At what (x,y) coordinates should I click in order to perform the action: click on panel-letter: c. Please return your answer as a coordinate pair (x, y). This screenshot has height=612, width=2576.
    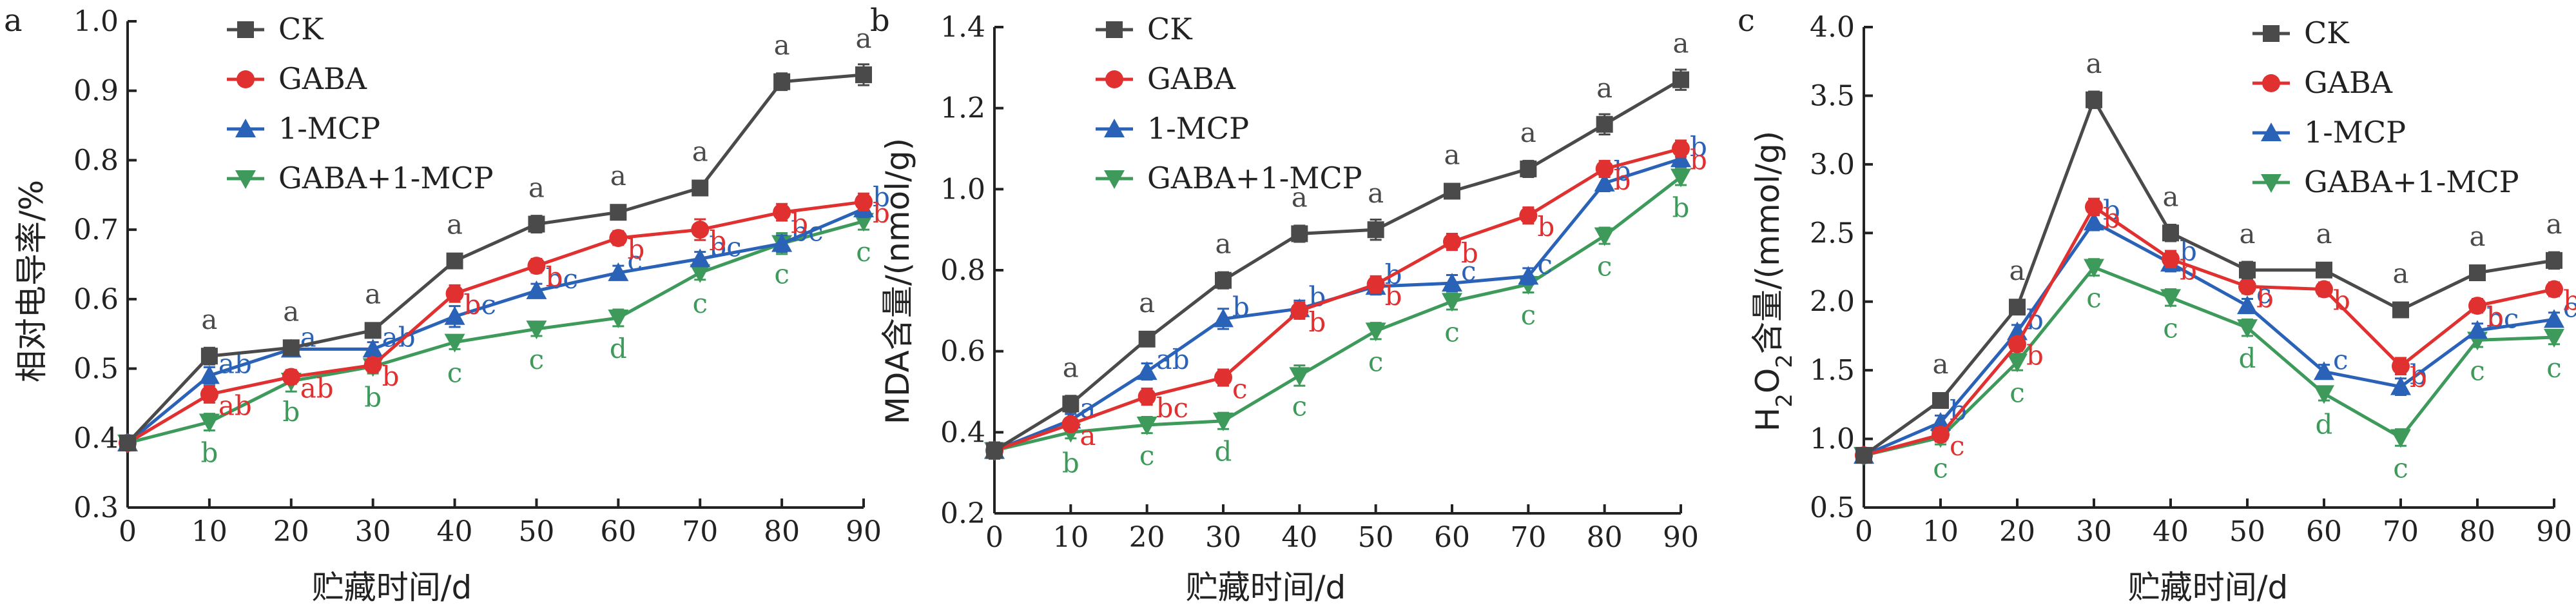
    Looking at the image, I should click on (1746, 21).